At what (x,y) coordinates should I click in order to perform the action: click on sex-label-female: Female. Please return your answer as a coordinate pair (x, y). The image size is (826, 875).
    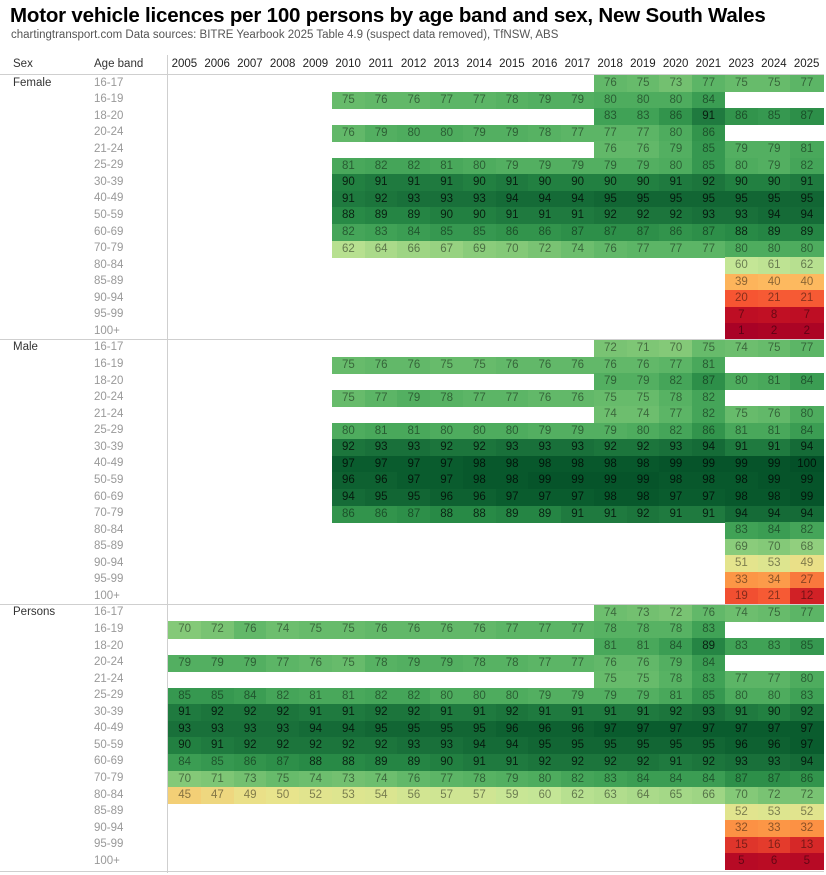
    Looking at the image, I should click on (32, 82).